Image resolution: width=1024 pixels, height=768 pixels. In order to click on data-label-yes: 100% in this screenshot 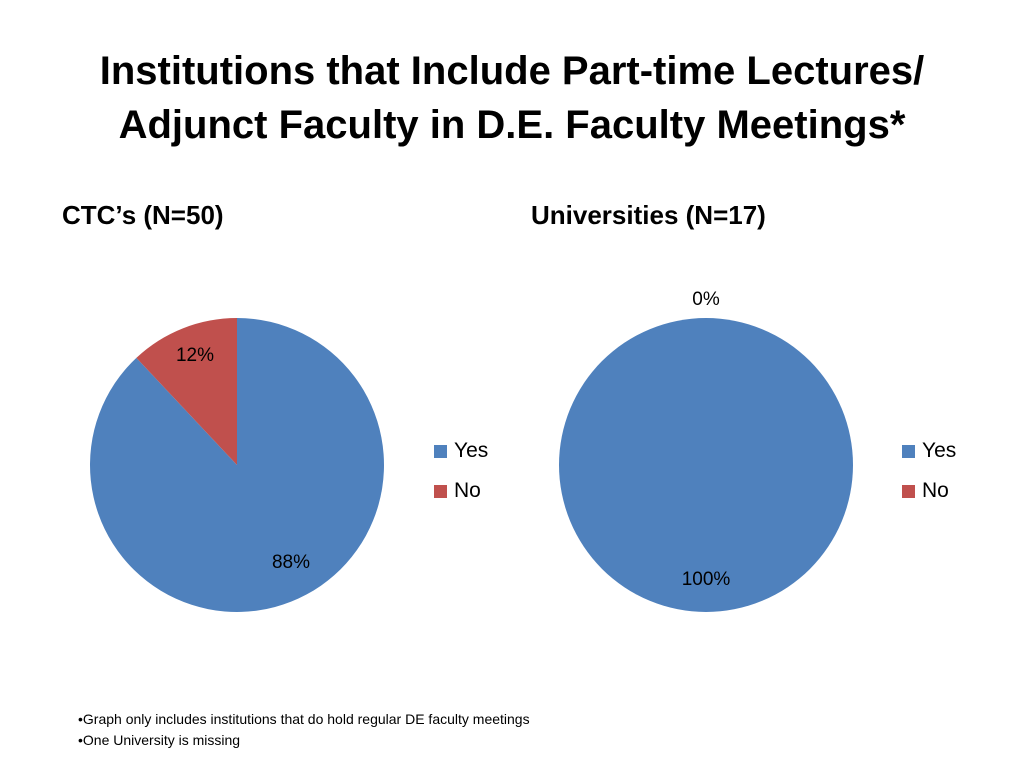, I will do `click(706, 579)`.